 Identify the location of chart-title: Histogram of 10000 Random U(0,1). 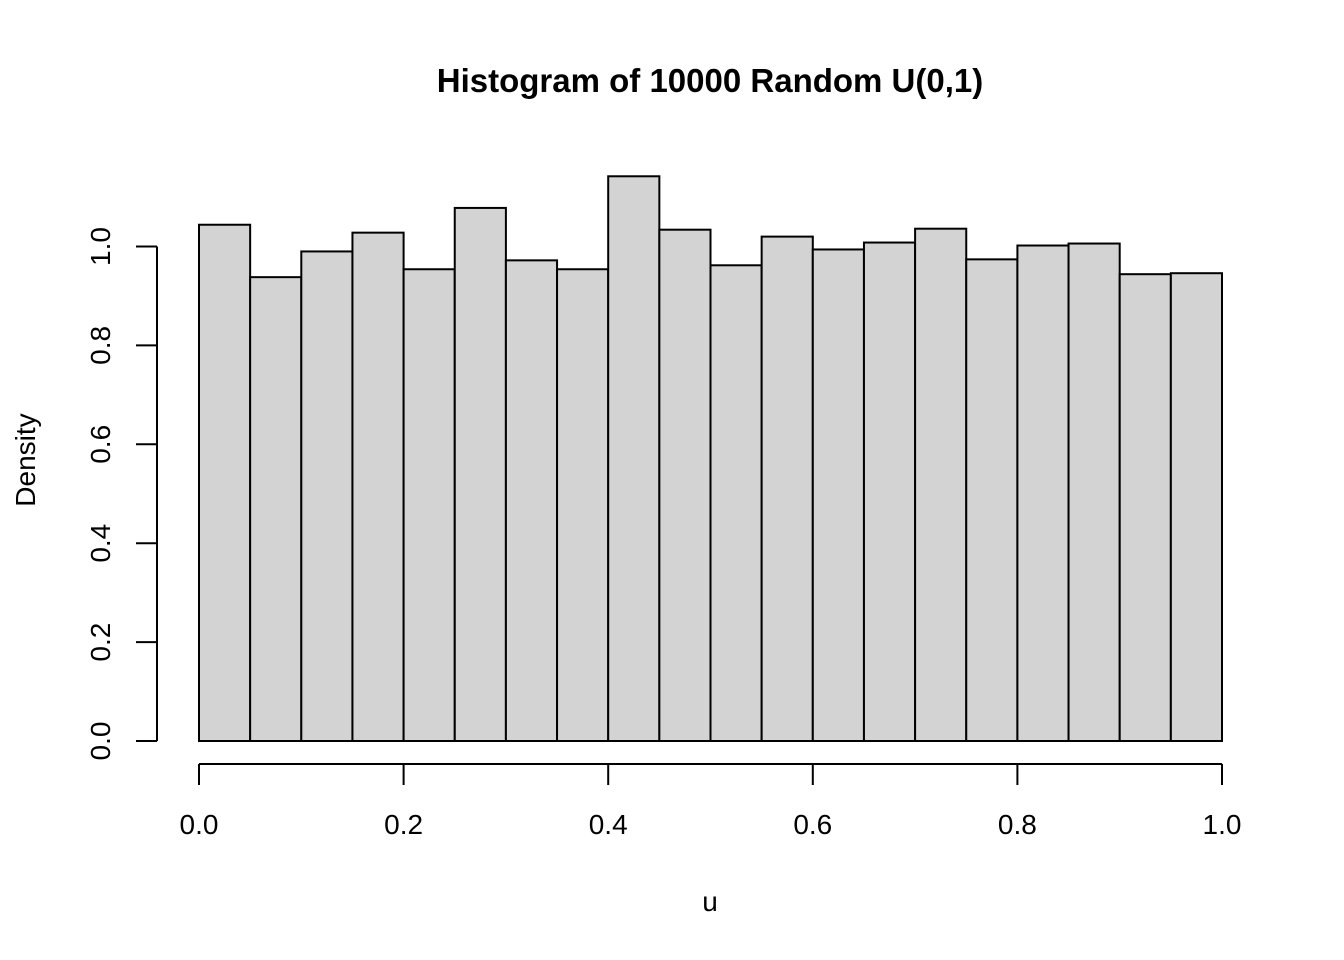
(710, 80).